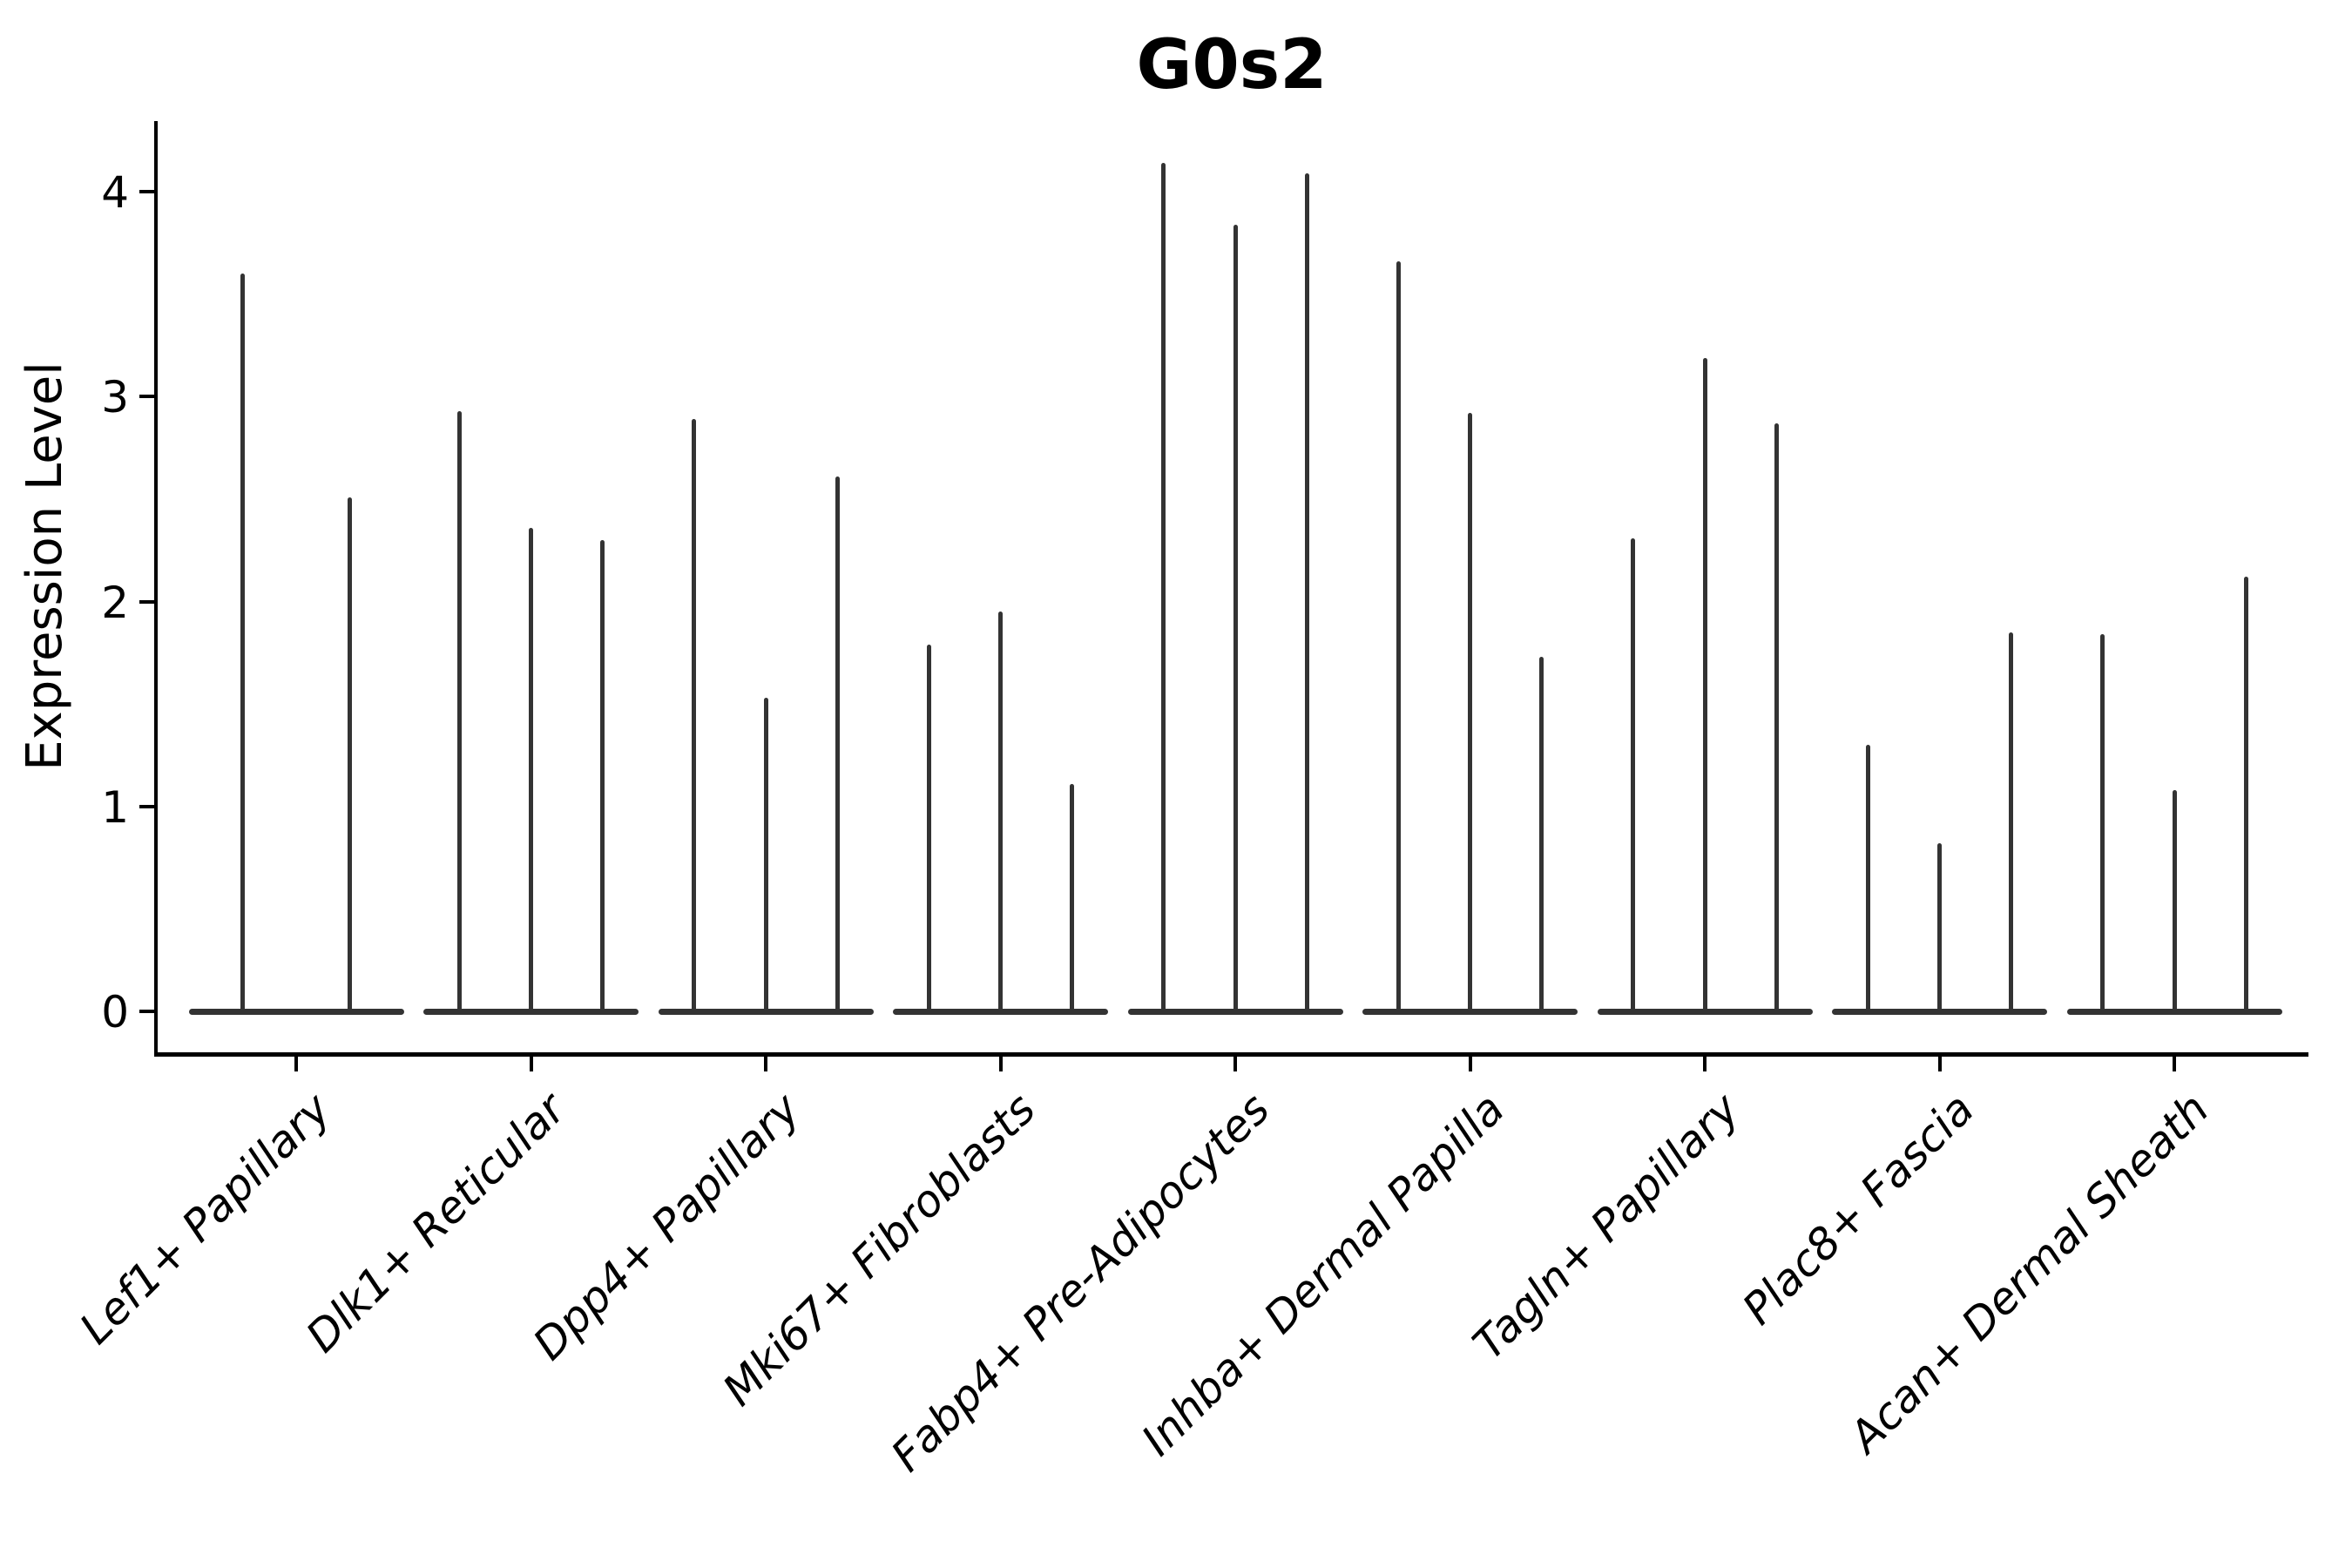 Image resolution: width=2352 pixels, height=1568 pixels. I want to click on chart-title: G0s2, so click(1232, 66).